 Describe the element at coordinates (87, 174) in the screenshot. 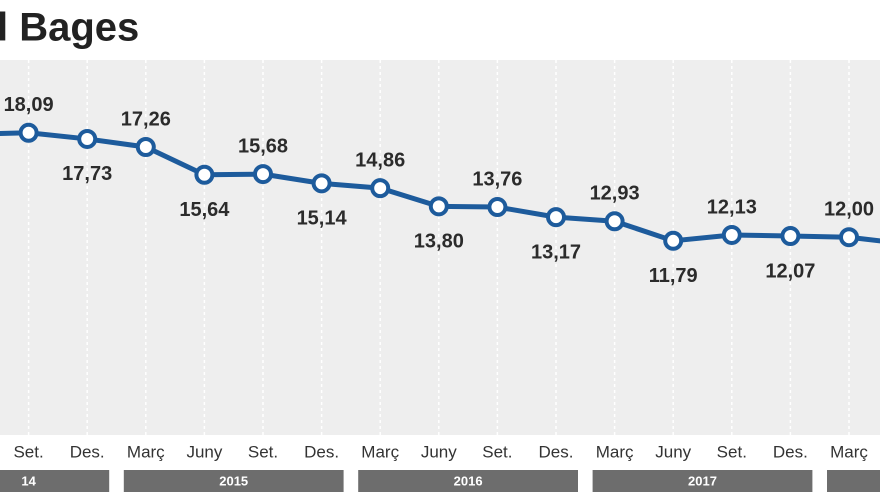

I see `value-label: 17,73` at that location.